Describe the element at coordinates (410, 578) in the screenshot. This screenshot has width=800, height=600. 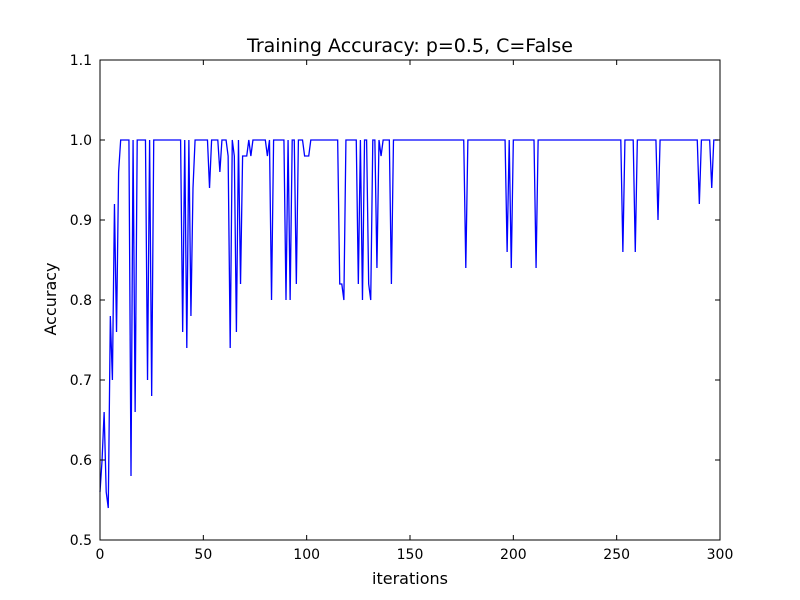
I see `x-axis-label: iterations` at that location.